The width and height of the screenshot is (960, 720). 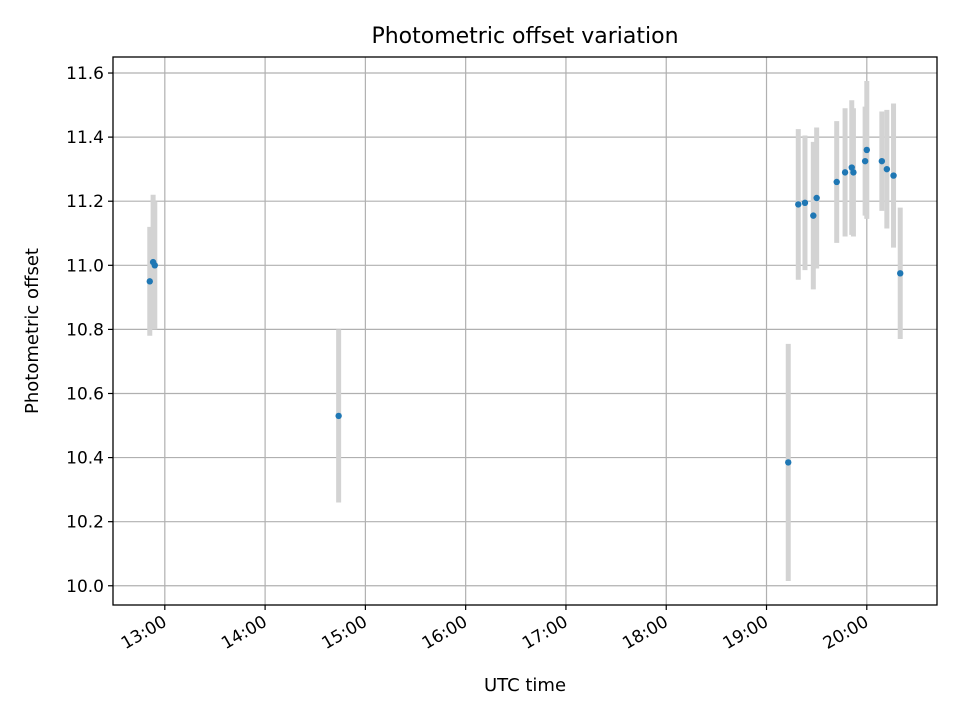 What do you see at coordinates (85, 74) in the screenshot?
I see `y-tick-label: 11.6` at bounding box center [85, 74].